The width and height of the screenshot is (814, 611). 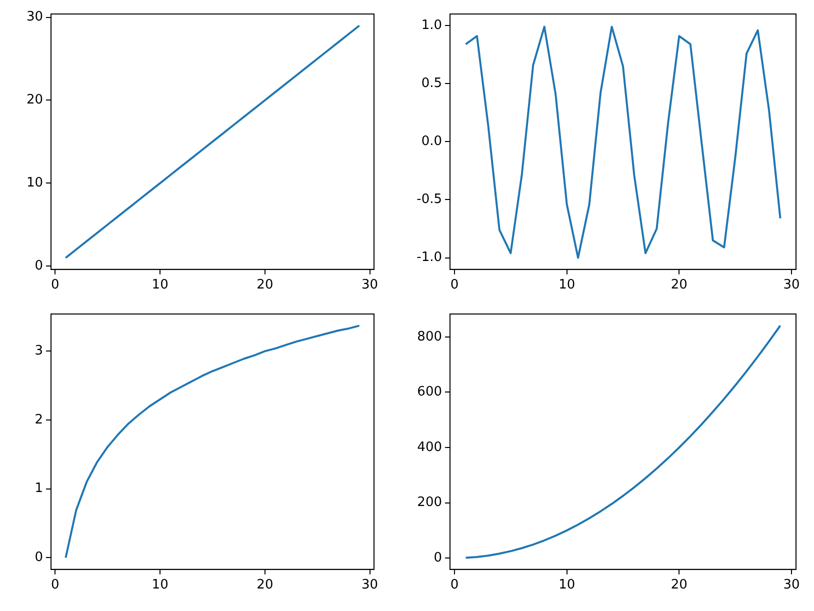 What do you see at coordinates (429, 200) in the screenshot?
I see `y-tick-label: -0.5` at bounding box center [429, 200].